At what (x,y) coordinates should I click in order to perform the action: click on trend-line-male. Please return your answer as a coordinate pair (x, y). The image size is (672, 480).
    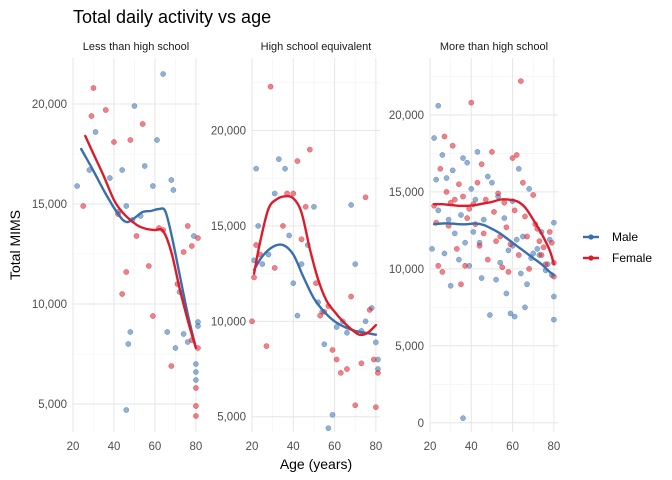
    Looking at the image, I should click on (494, 249).